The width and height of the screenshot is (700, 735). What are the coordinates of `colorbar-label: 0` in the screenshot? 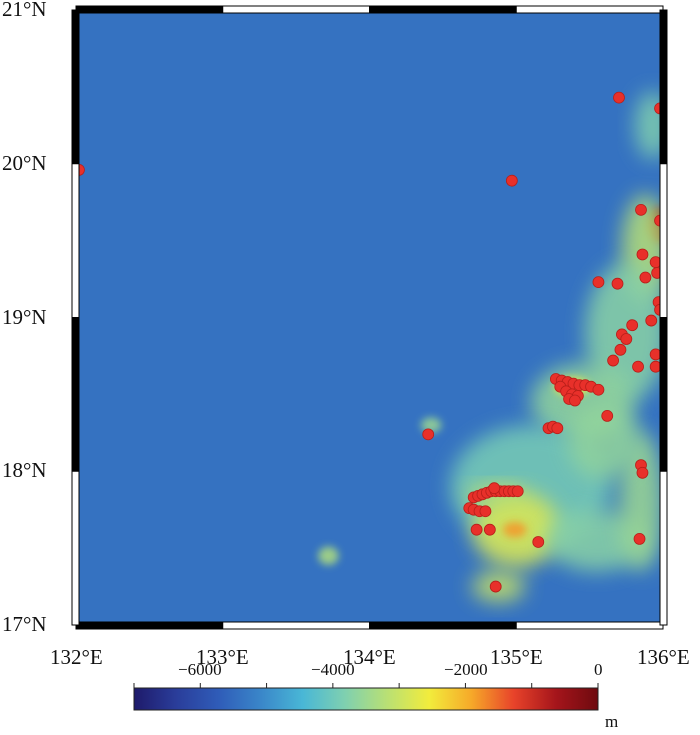 It's located at (598, 669).